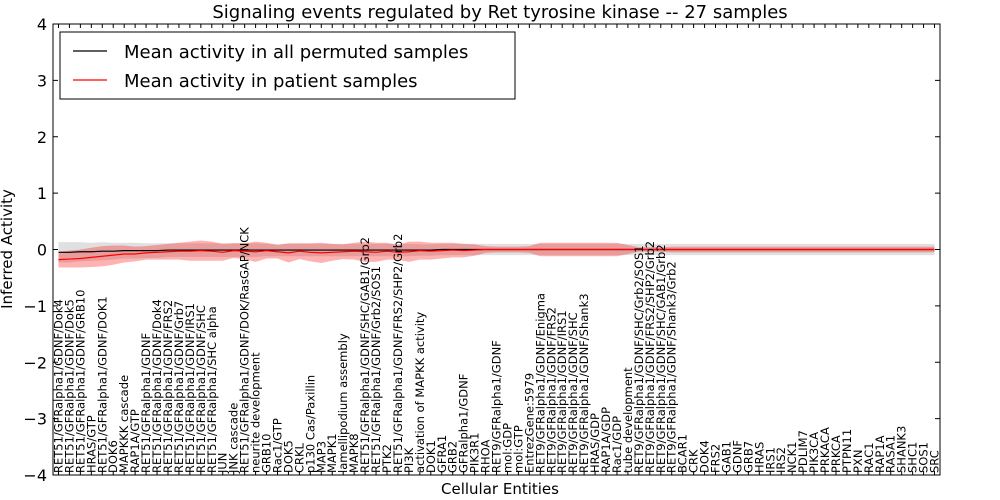 The image size is (1000, 500). Describe the element at coordinates (551, 390) in the screenshot. I see `x-tick-label: RET9/GFRalpha1/GDNF/FRS2` at that location.